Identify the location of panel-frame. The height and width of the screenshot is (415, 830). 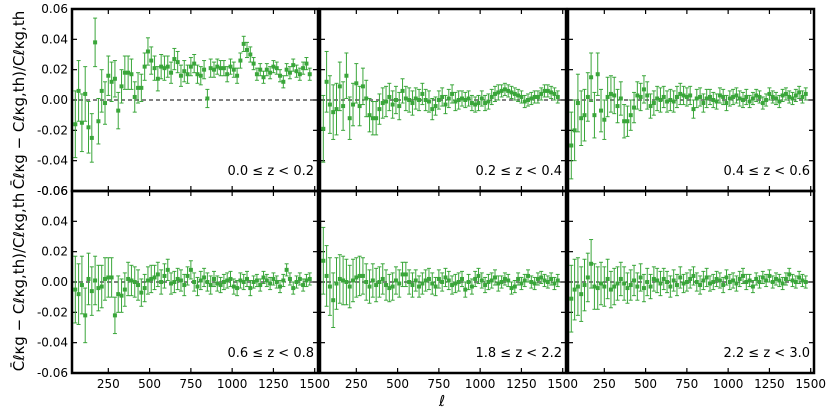
(691, 282).